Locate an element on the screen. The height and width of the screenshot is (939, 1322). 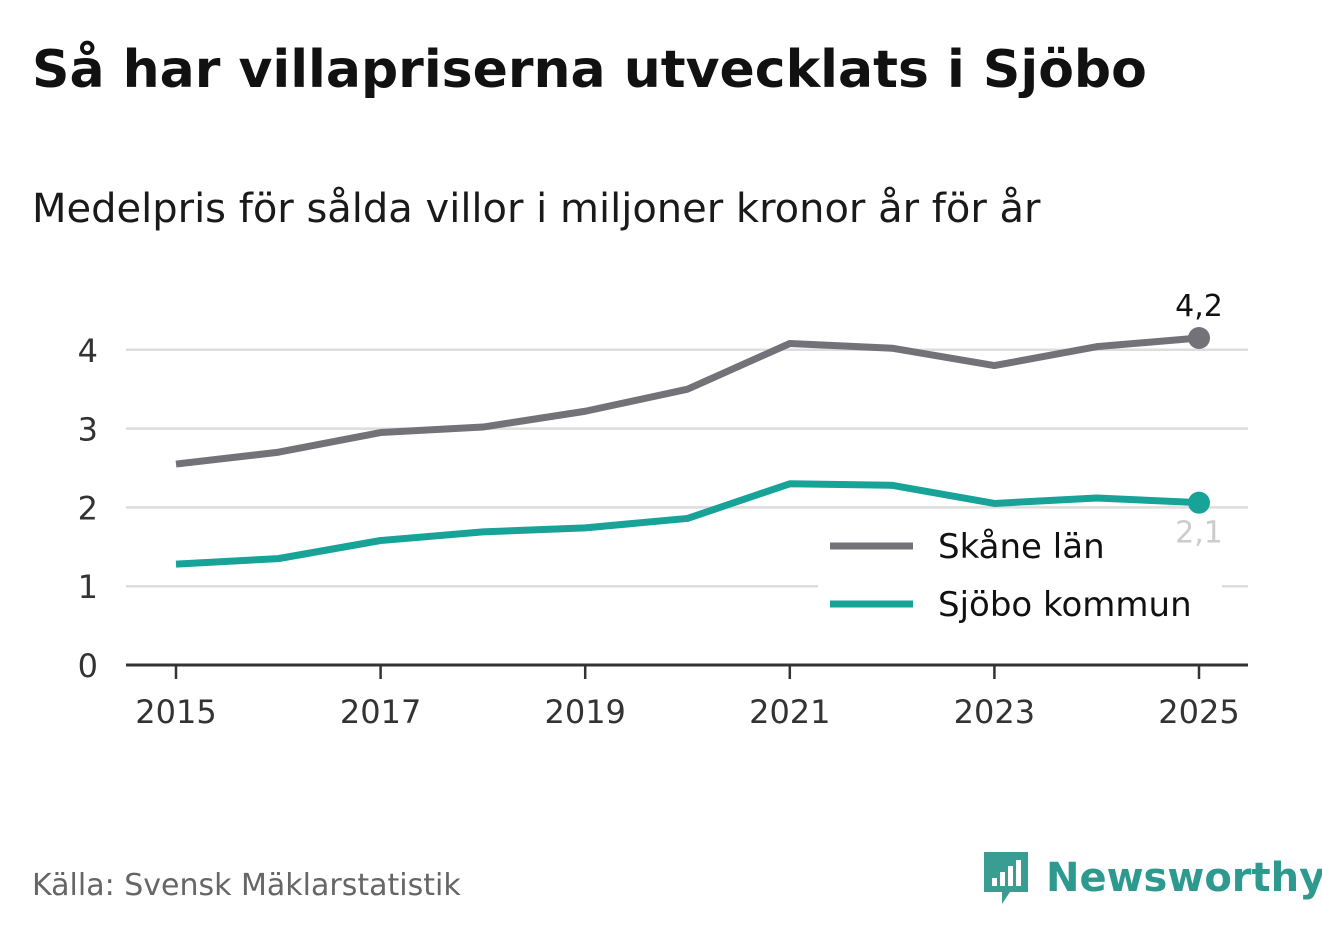
end-labels: 4,2 2,1 is located at coordinates (1199, 420).